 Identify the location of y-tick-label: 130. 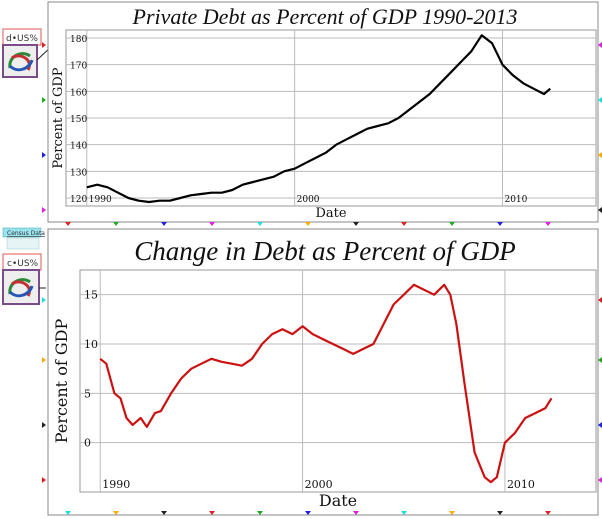
(78, 173).